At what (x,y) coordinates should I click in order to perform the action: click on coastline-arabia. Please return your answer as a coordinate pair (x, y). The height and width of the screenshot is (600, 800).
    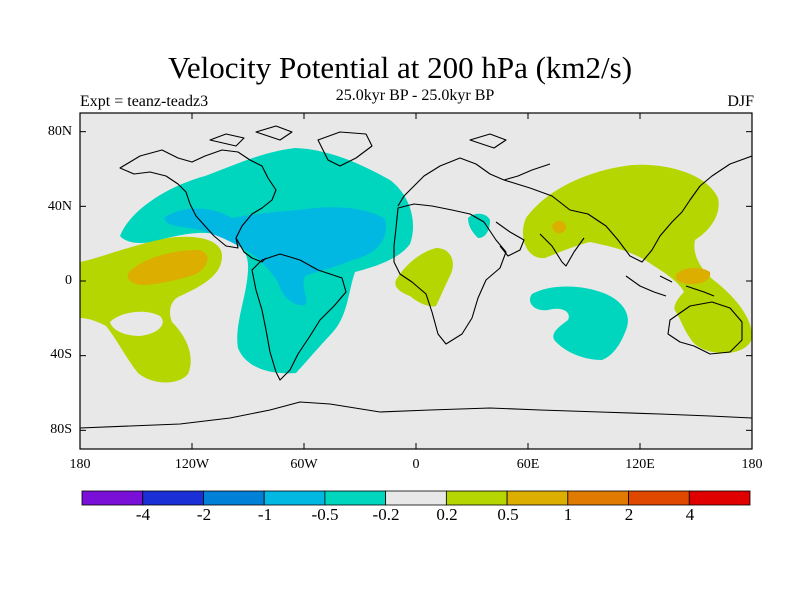
    Looking at the image, I should click on (510, 239).